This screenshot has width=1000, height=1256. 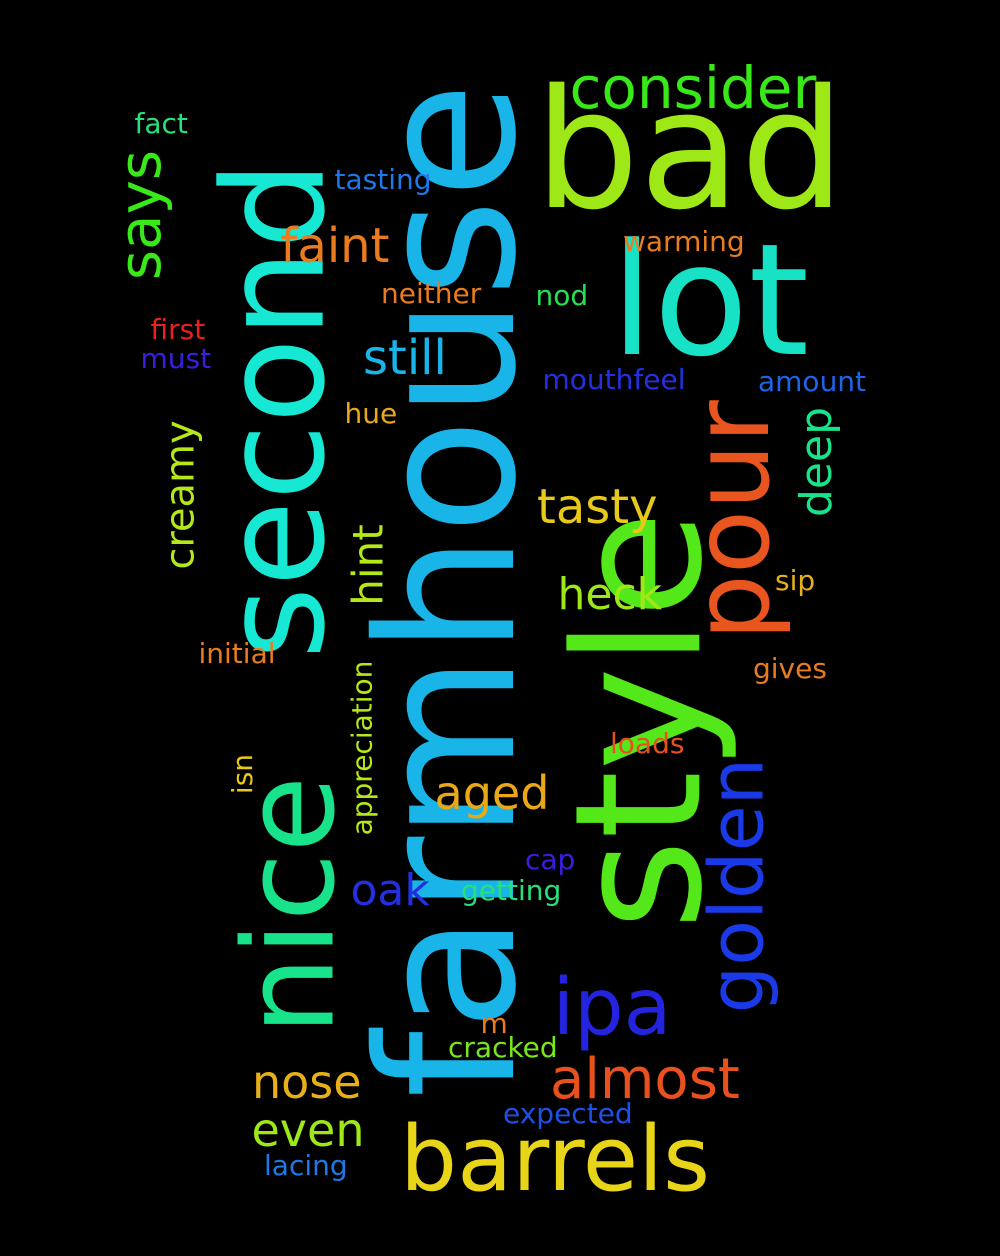 What do you see at coordinates (290, 905) in the screenshot?
I see `word-nice: nice` at bounding box center [290, 905].